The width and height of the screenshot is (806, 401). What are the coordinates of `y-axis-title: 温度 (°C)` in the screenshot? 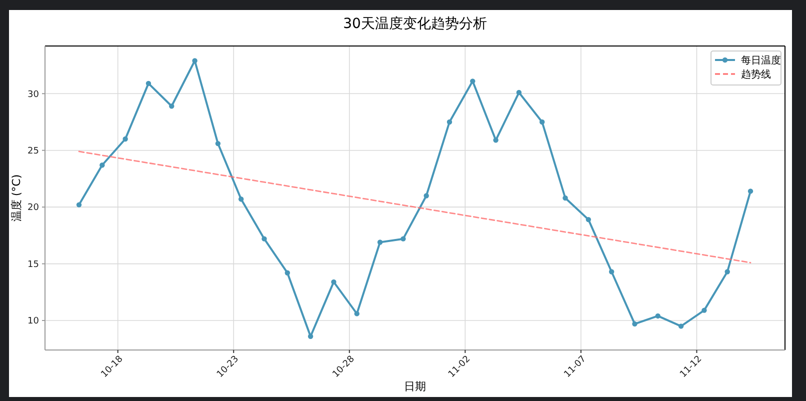 It's located at (16, 198).